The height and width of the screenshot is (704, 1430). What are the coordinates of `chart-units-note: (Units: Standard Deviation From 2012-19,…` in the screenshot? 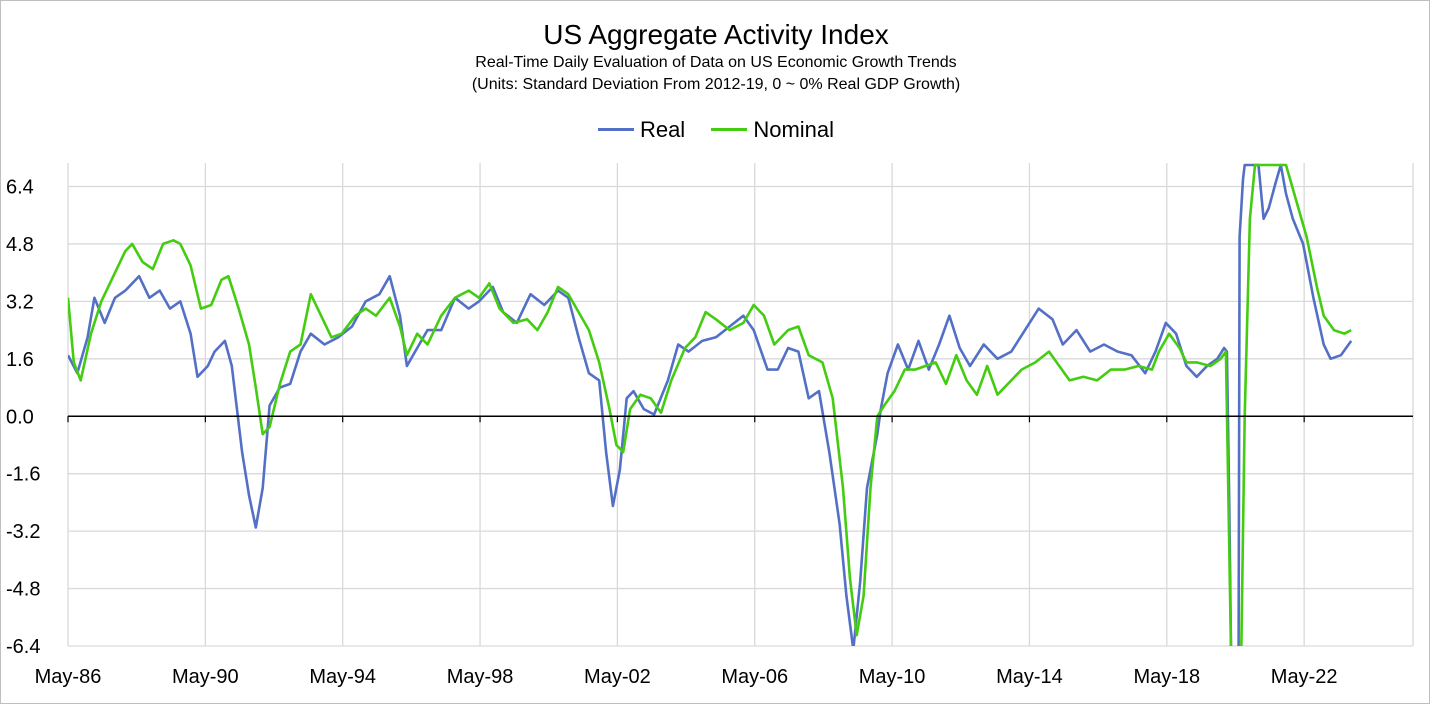 It's located at (716, 84).